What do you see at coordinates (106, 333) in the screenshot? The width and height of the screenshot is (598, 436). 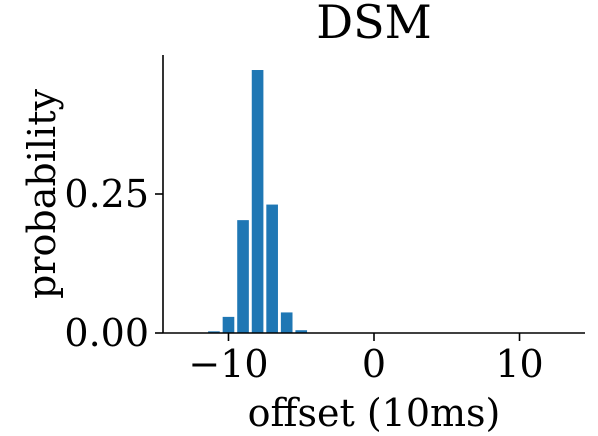 I see `y-tick-label: 0.00` at bounding box center [106, 333].